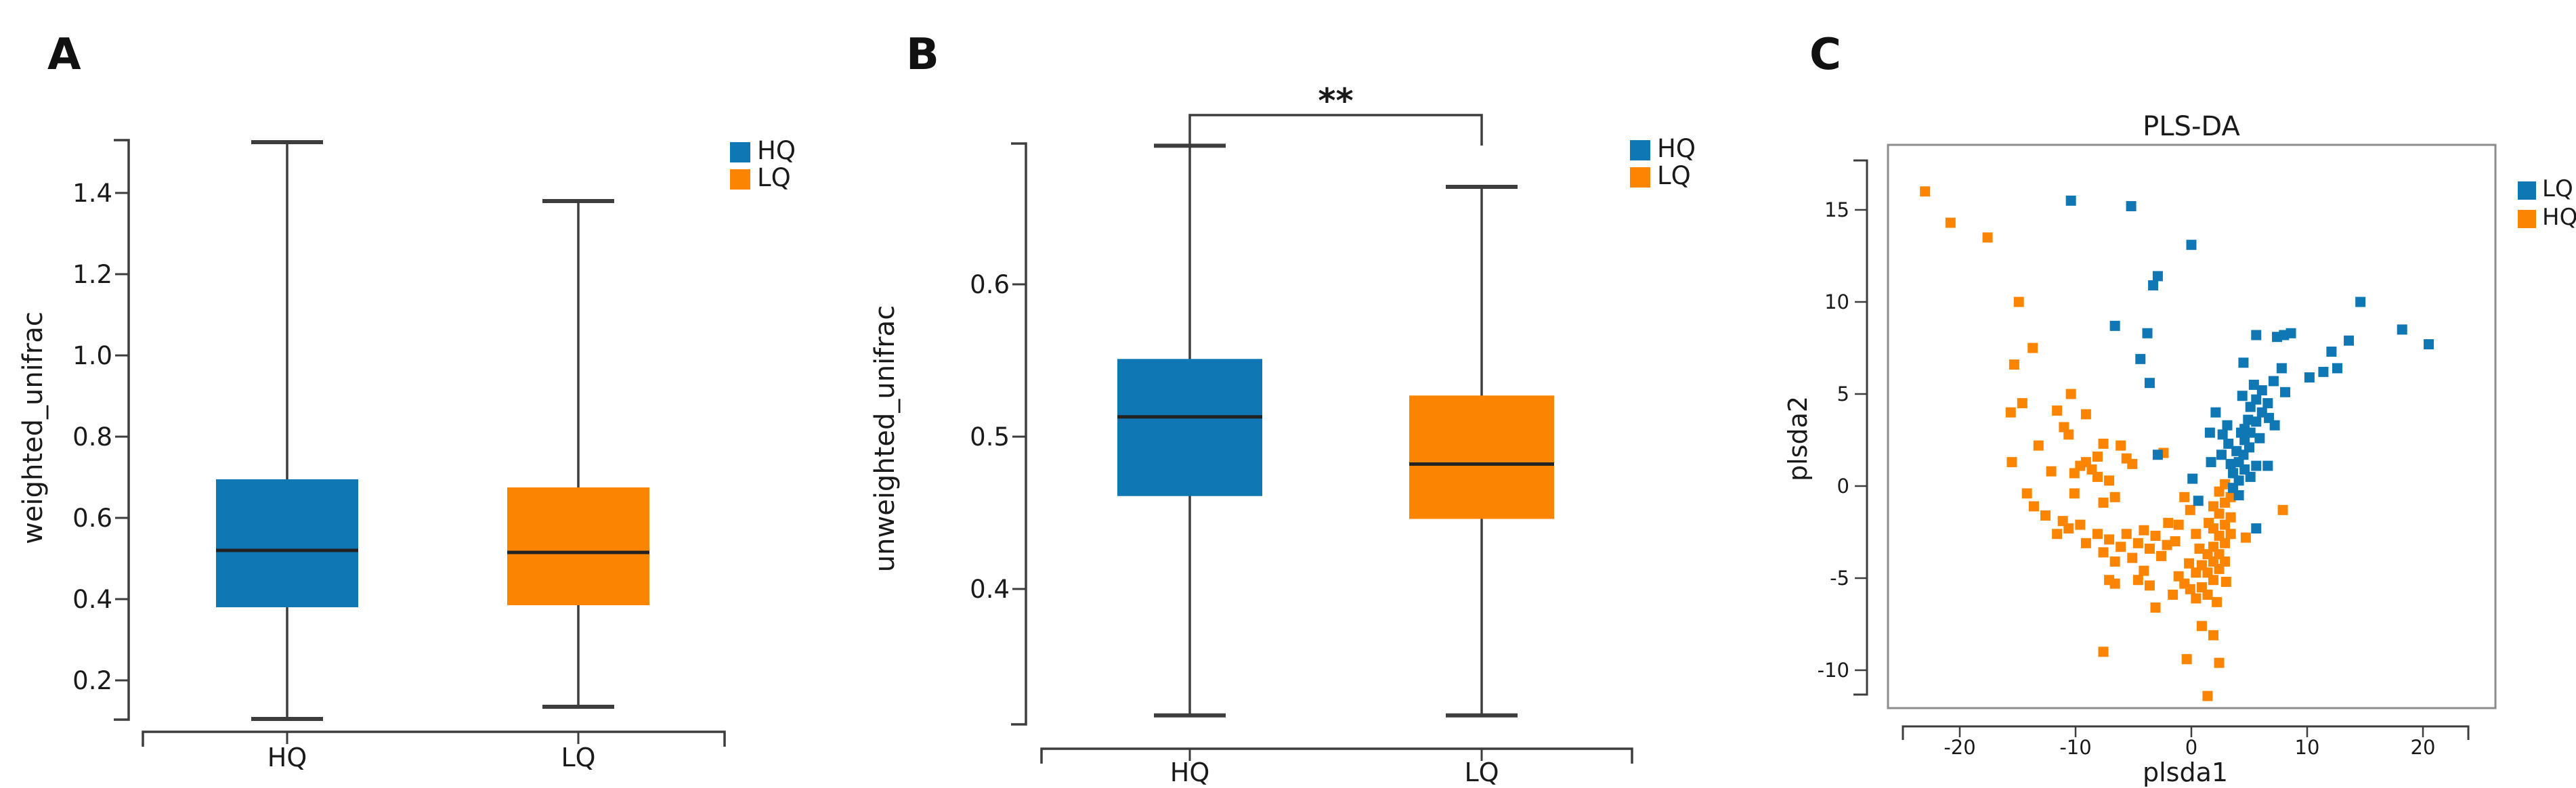 The height and width of the screenshot is (788, 2576). I want to click on panel-c-xlabel: plsda1, so click(2185, 772).